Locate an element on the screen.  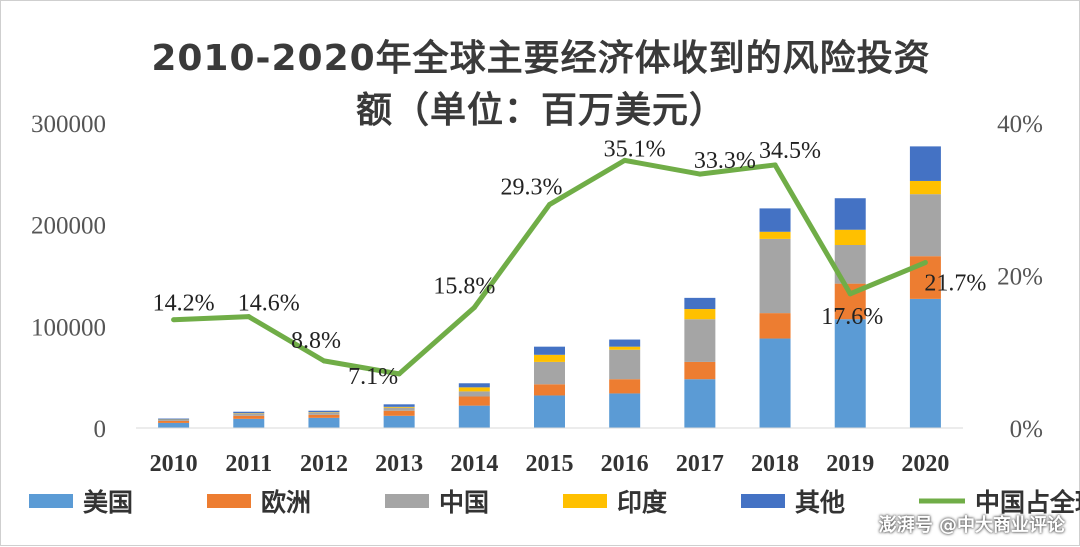
x-tick-label: 2017 is located at coordinates (700, 464).